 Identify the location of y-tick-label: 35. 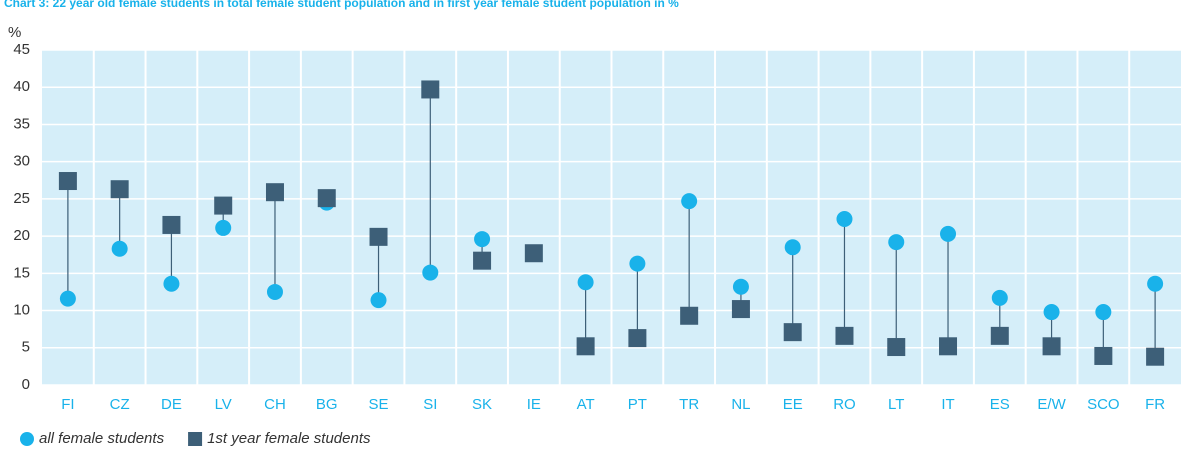
(21, 123).